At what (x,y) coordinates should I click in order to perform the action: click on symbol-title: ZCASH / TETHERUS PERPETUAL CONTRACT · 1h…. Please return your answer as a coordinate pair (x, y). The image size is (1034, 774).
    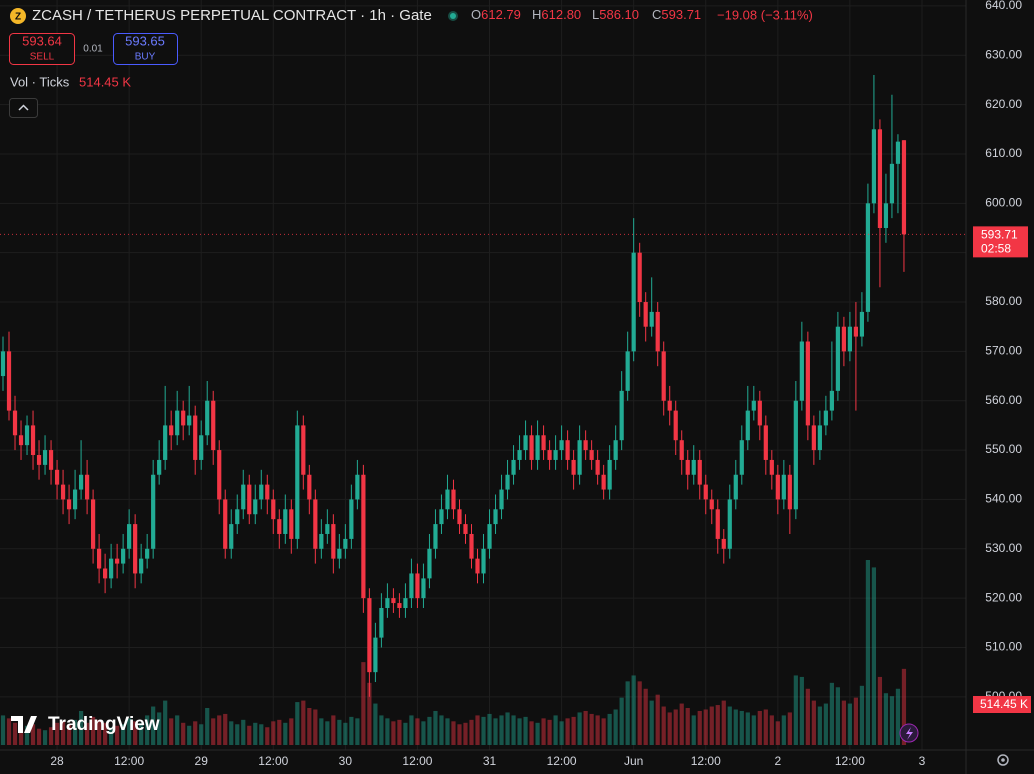
    Looking at the image, I should click on (232, 15).